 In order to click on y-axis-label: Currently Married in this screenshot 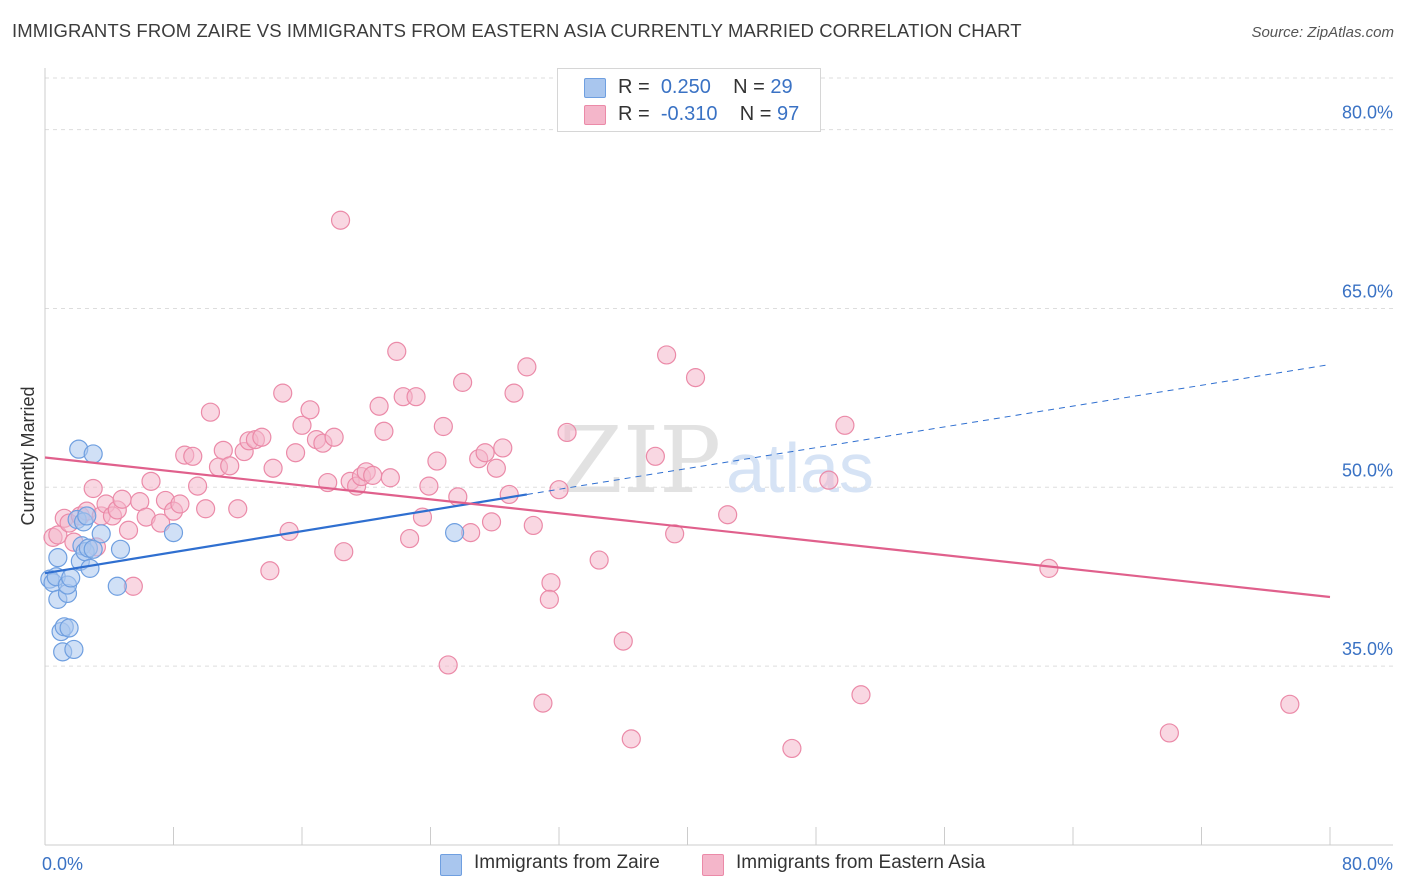, I will do `click(28, 455)`.